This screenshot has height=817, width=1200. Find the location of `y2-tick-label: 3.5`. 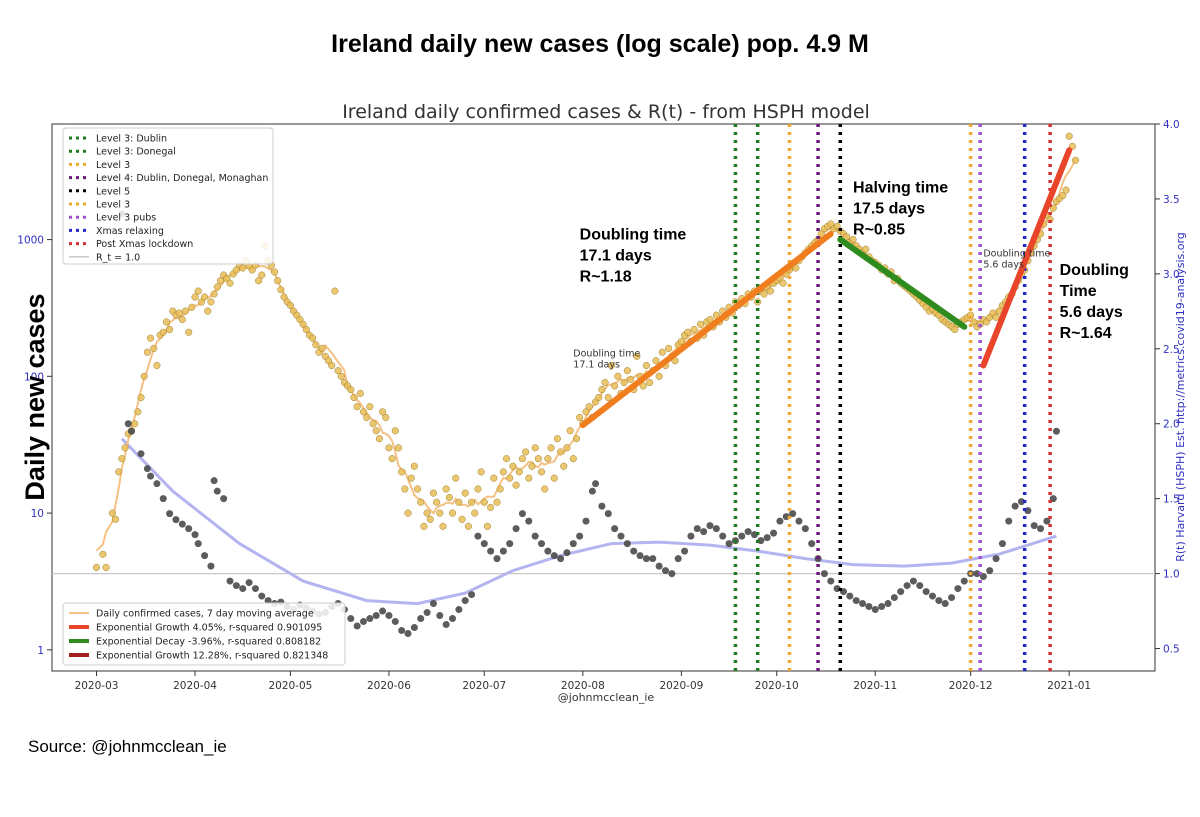

y2-tick-label: 3.5 is located at coordinates (1171, 200).